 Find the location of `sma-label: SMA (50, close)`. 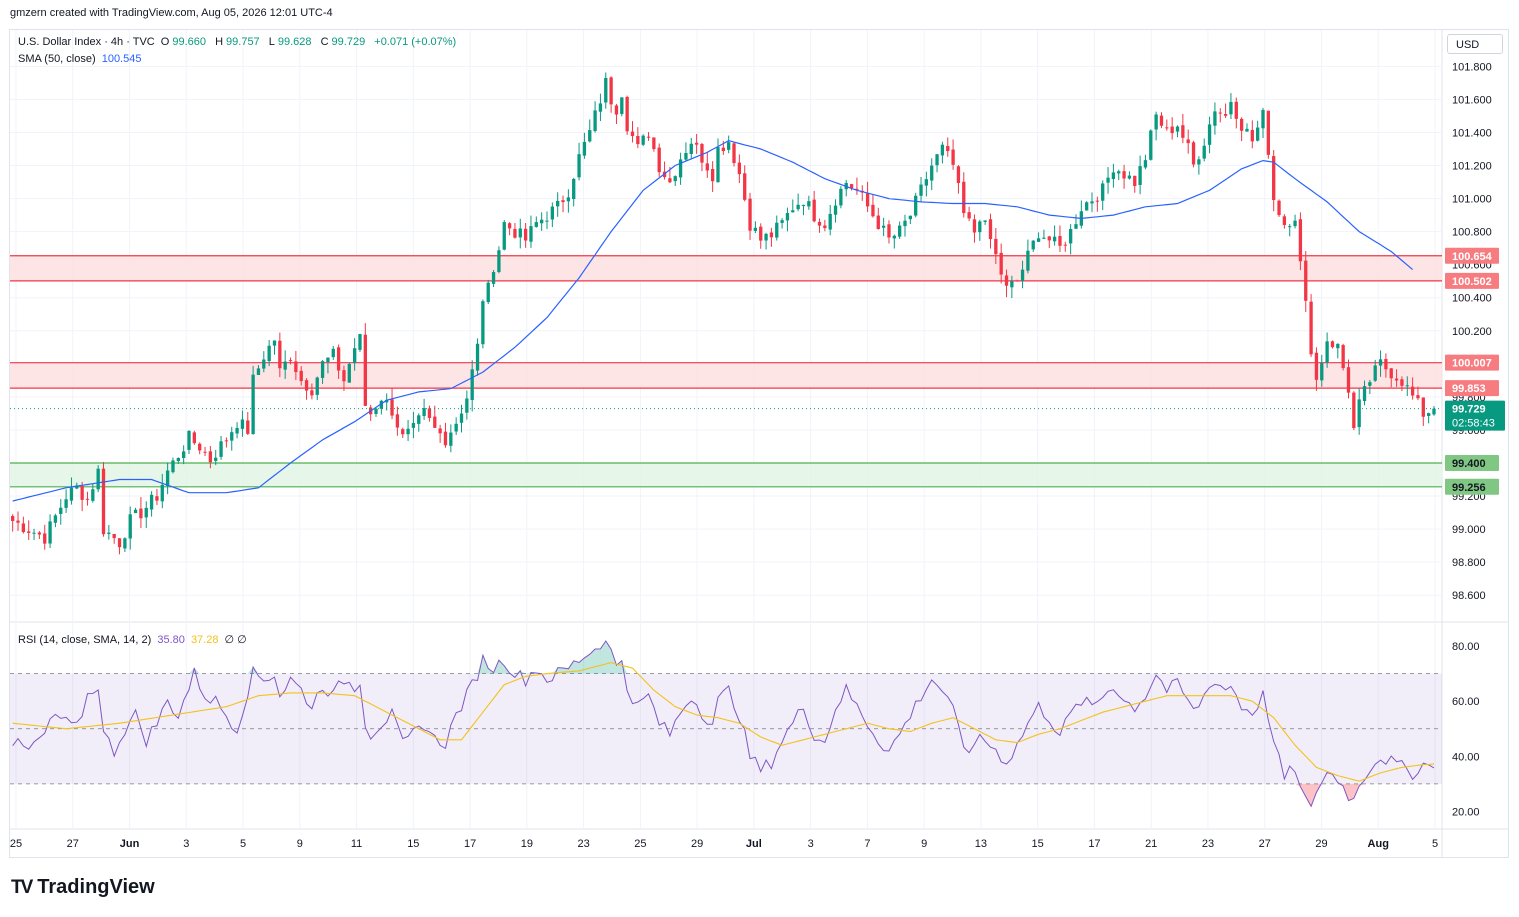

sma-label: SMA (50, close) is located at coordinates (57, 59).